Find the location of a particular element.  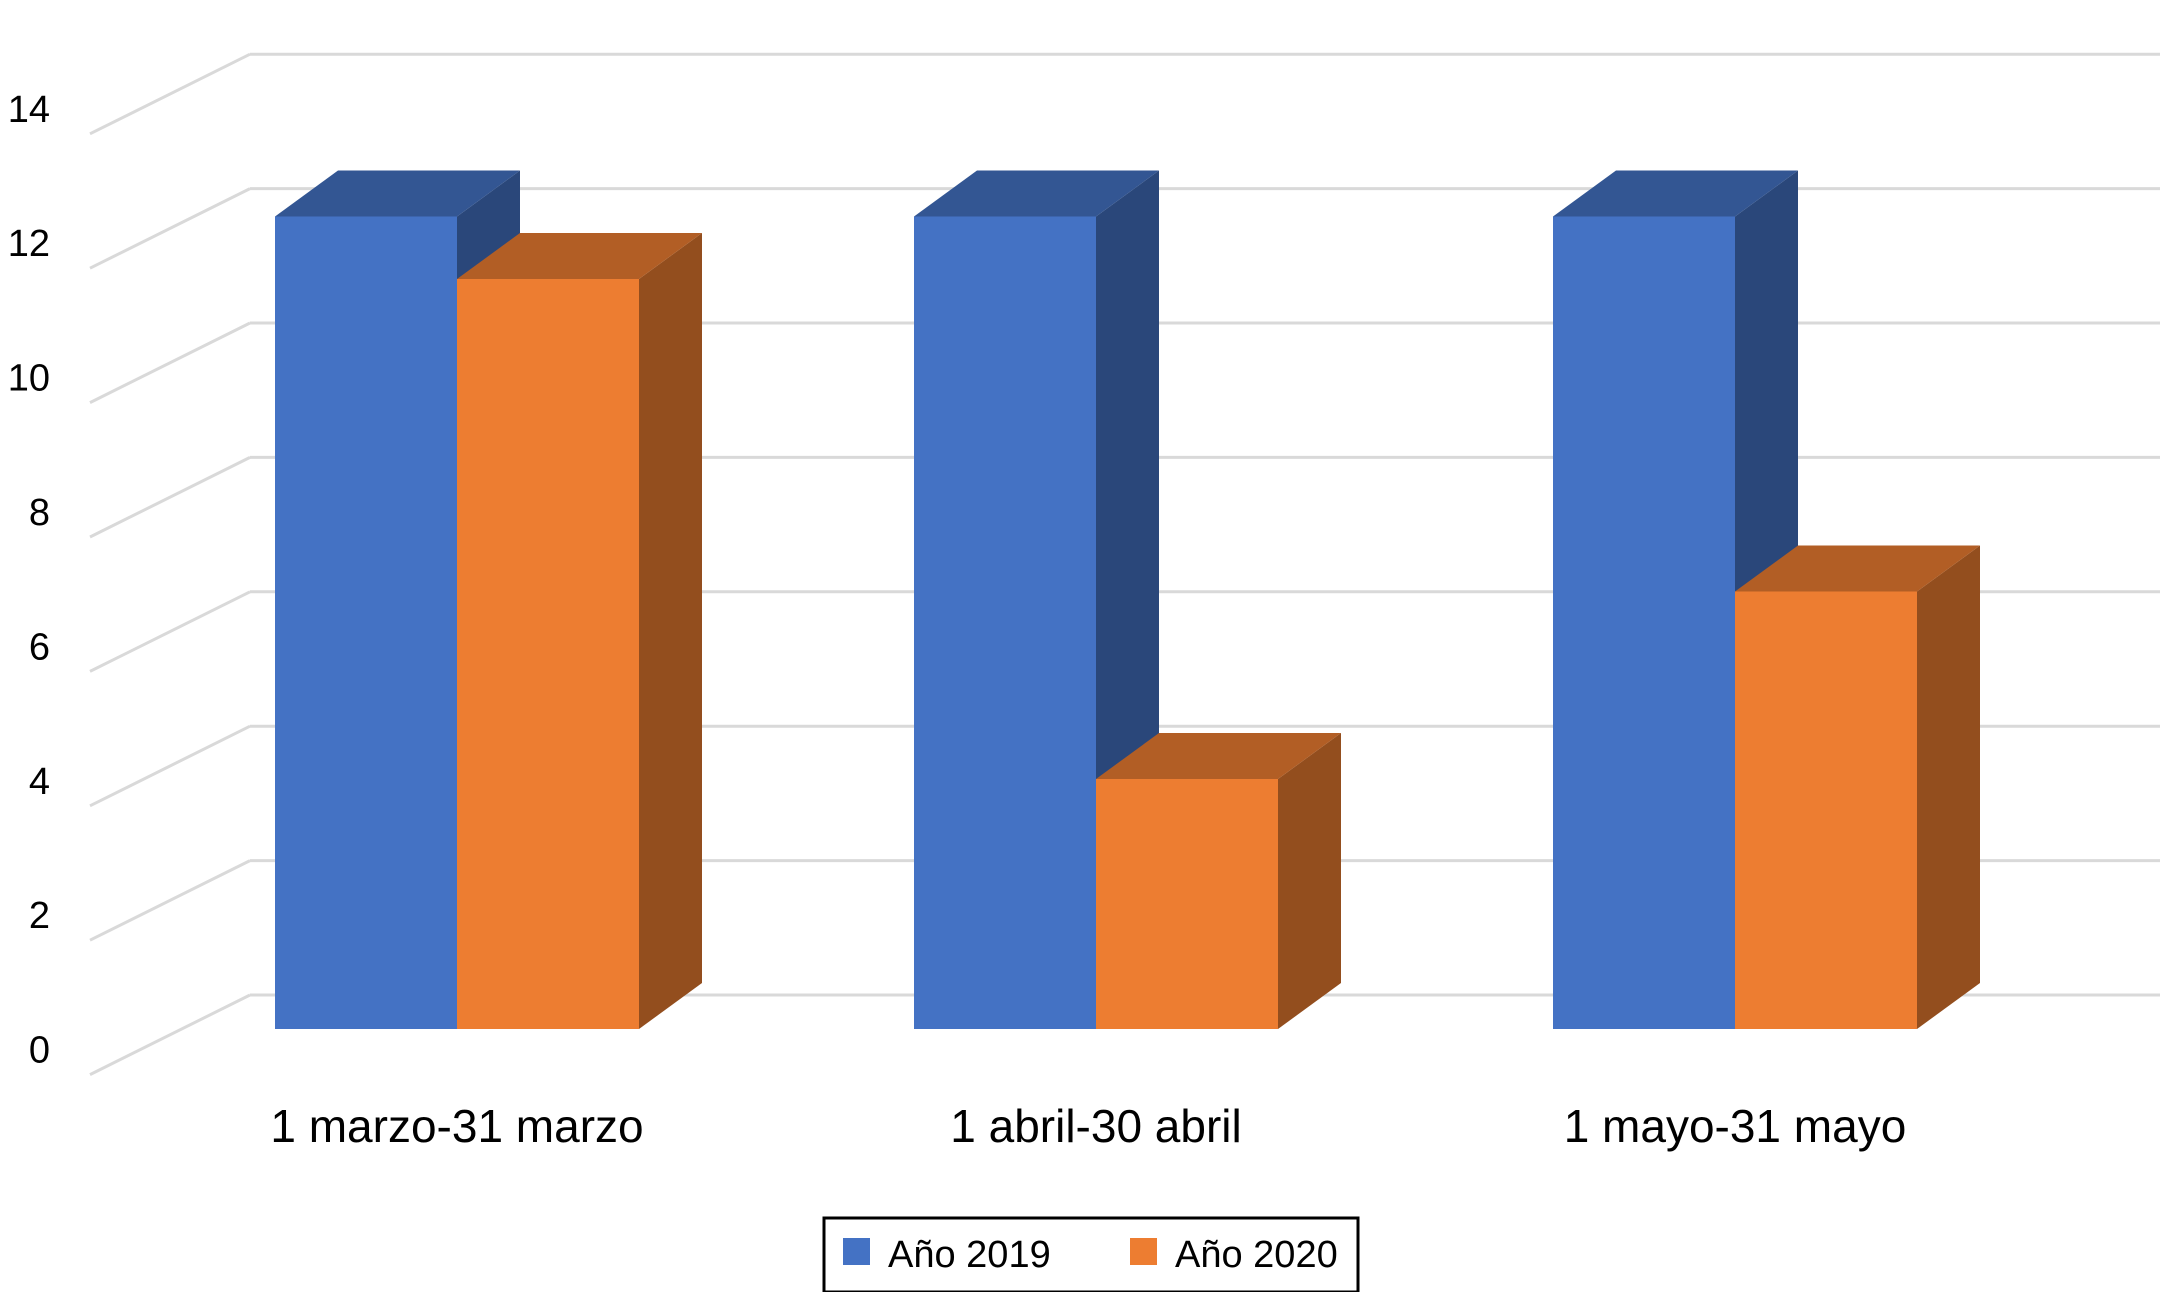

y-tick-label: 10 is located at coordinates (29, 379).